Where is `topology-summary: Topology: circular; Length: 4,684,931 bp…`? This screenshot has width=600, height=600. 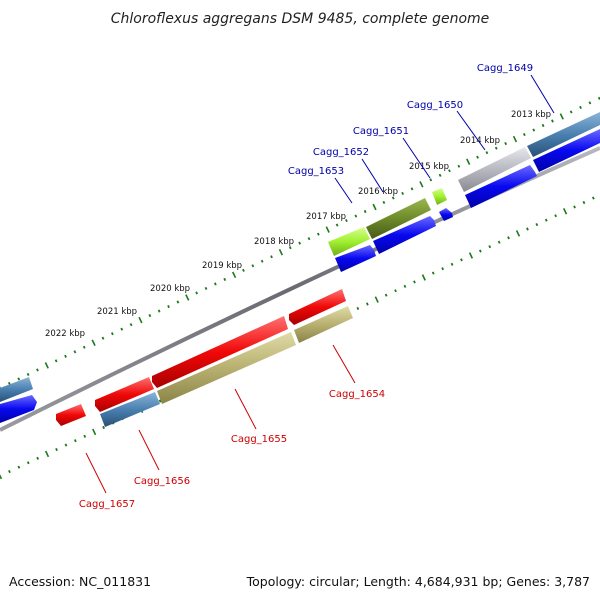 topology-summary: Topology: circular; Length: 4,684,931 bp… is located at coordinates (418, 581).